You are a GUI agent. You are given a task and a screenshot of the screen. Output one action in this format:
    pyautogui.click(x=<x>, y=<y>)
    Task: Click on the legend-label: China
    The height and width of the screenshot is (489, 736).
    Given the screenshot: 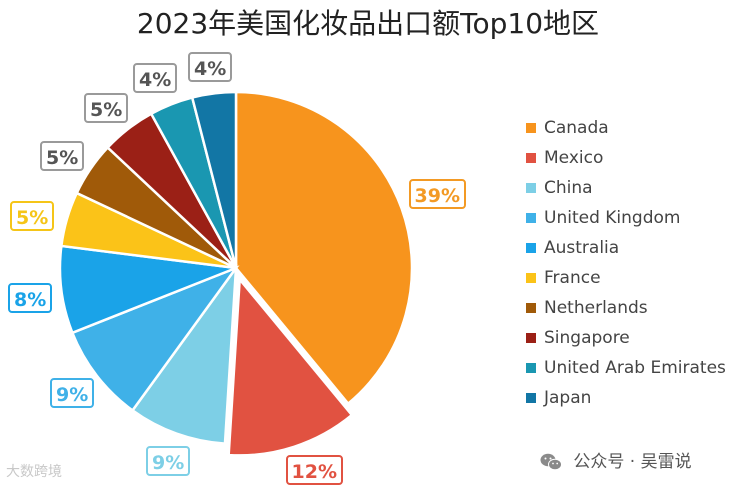 What is the action you would take?
    pyautogui.click(x=568, y=188)
    